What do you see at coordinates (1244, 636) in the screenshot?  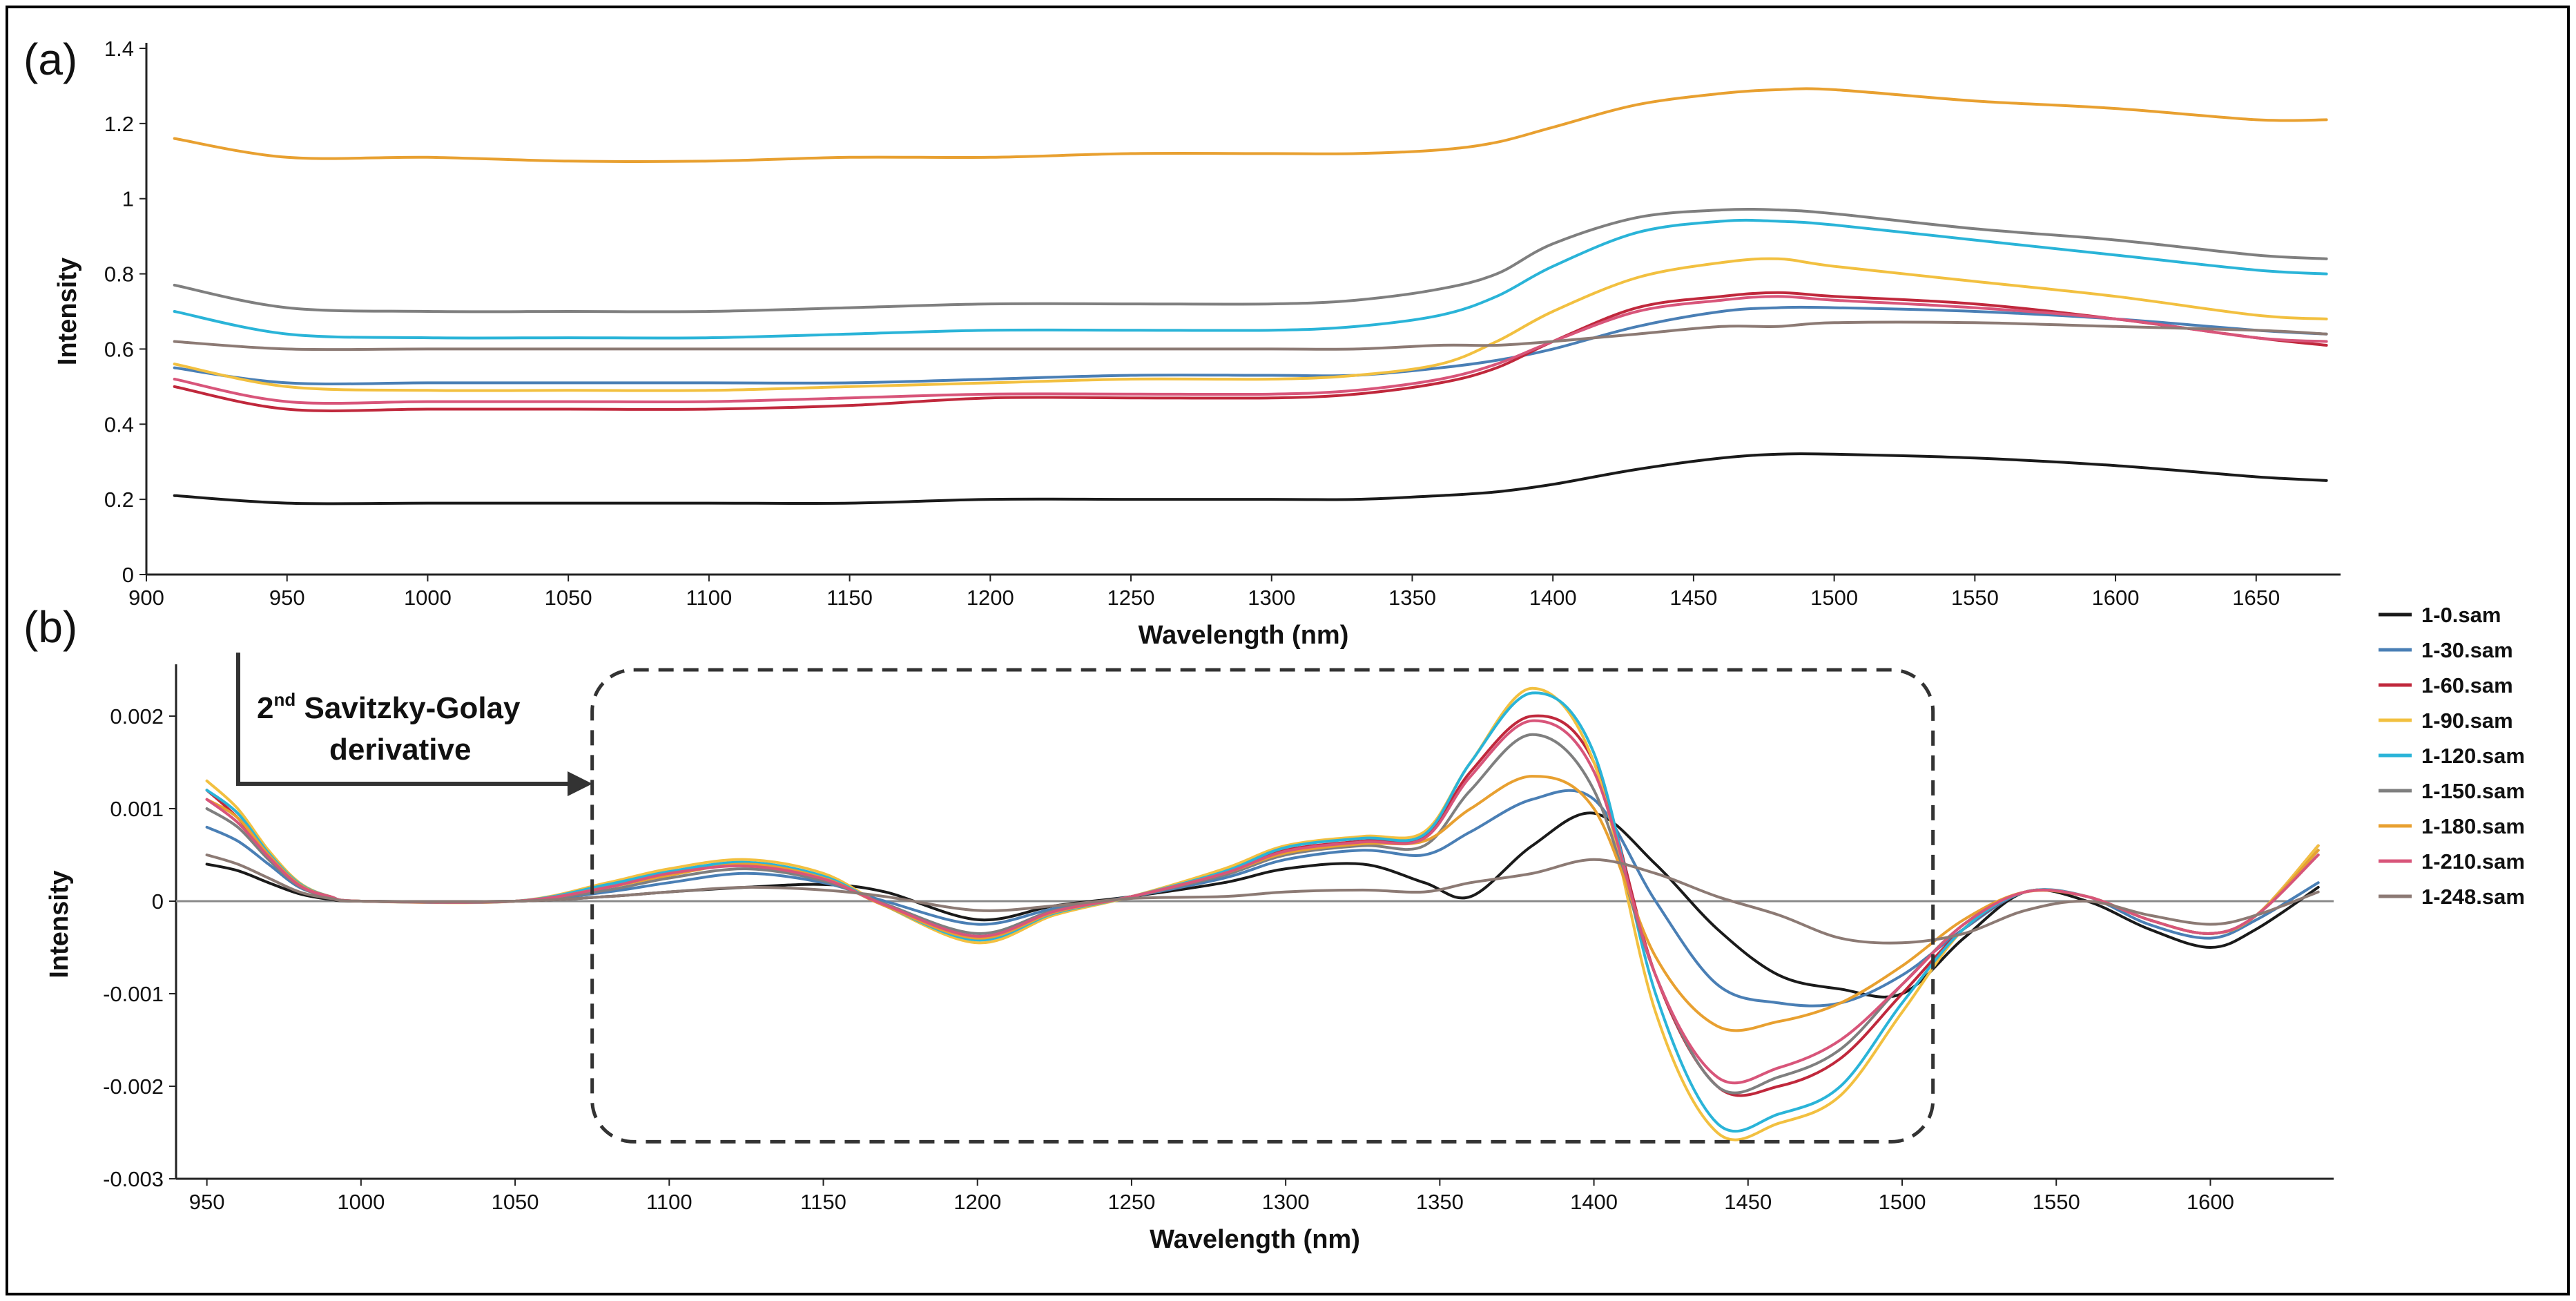 I see `panel-a-x-axis-title: Wavelength (nm)` at bounding box center [1244, 636].